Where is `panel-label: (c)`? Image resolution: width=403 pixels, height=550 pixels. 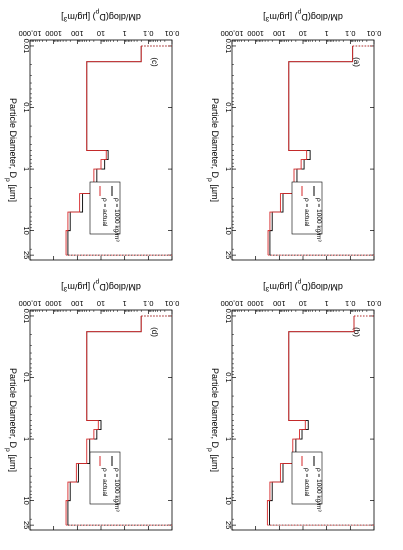
panel-label: (c) is located at coordinates (154, 62).